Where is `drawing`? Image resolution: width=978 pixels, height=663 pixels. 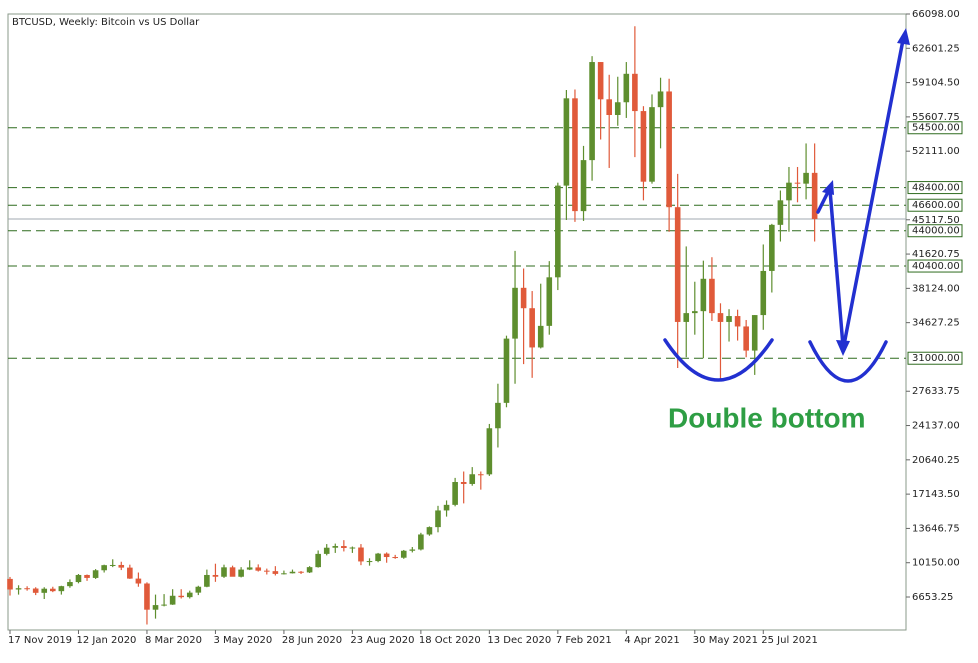
drawing is located at coordinates (784, 210).